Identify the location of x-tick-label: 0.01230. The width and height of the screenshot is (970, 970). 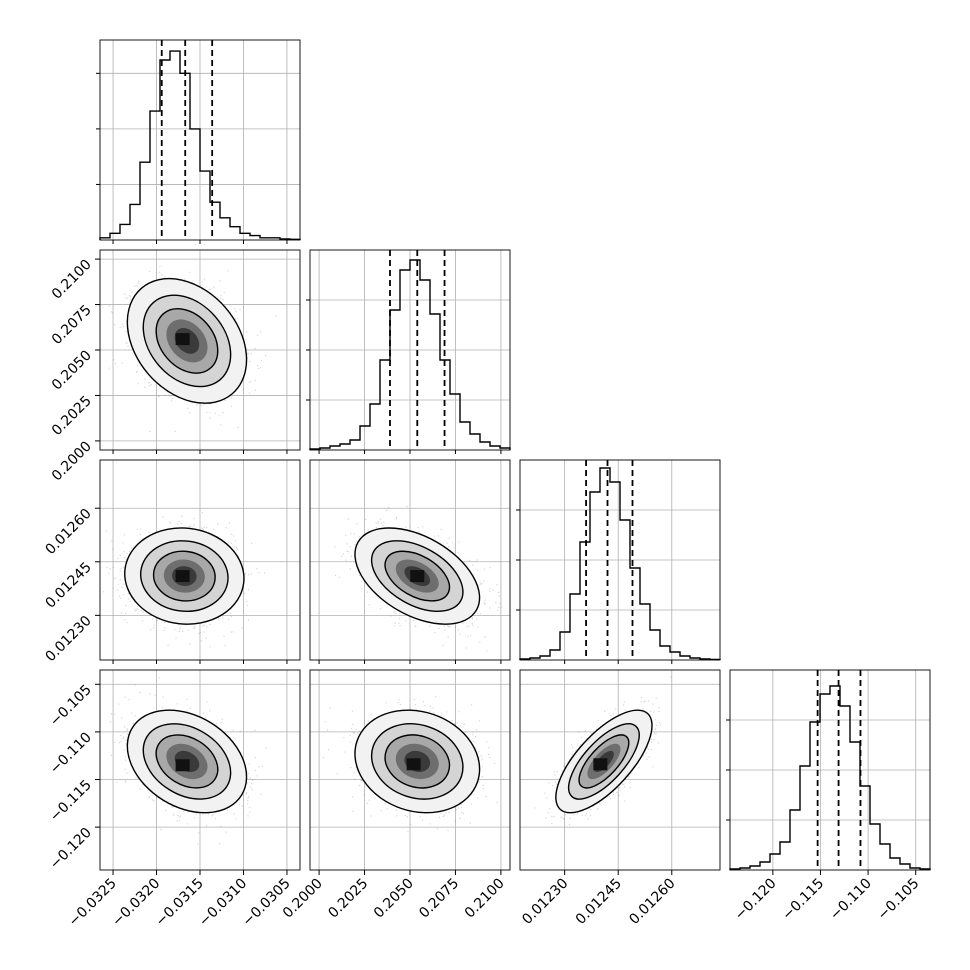
(545, 902).